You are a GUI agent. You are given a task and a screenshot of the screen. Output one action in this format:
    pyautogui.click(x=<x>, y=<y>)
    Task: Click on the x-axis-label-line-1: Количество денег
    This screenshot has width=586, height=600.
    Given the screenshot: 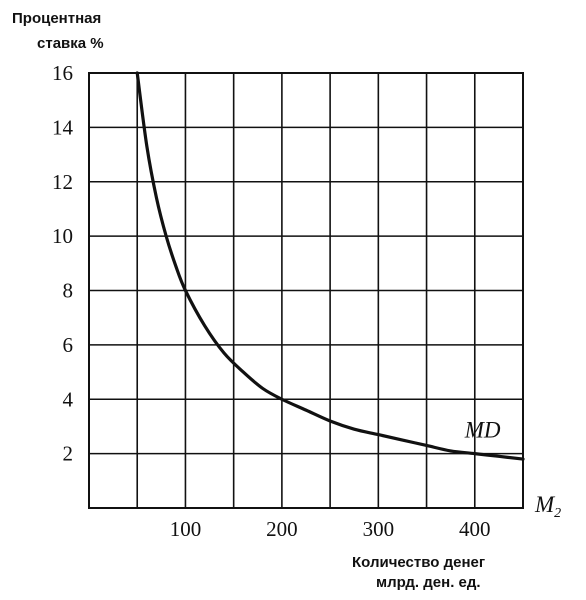 What is the action you would take?
    pyautogui.click(x=418, y=562)
    